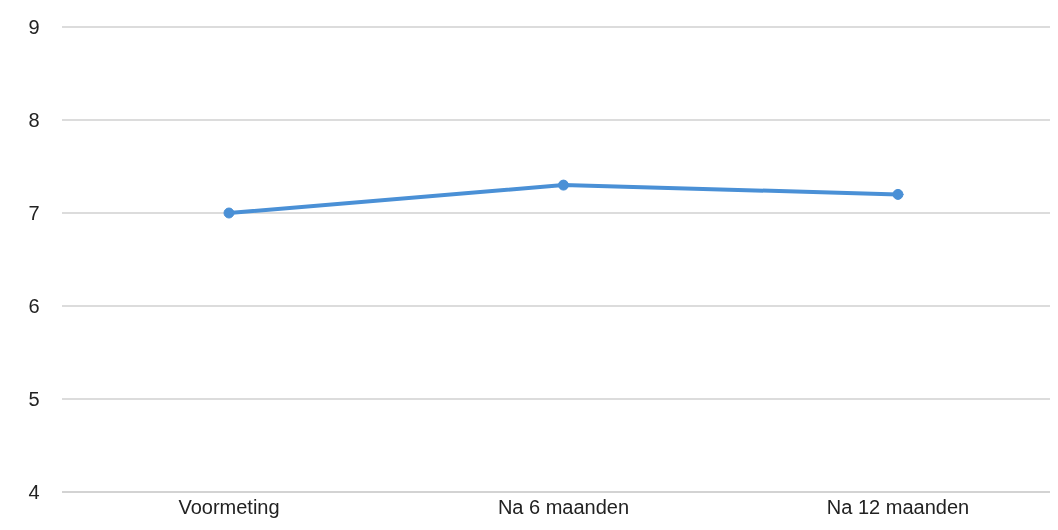 Image resolution: width=1058 pixels, height=530 pixels. What do you see at coordinates (563, 507) in the screenshot?
I see `x-tick-label: Na 6 maanden` at bounding box center [563, 507].